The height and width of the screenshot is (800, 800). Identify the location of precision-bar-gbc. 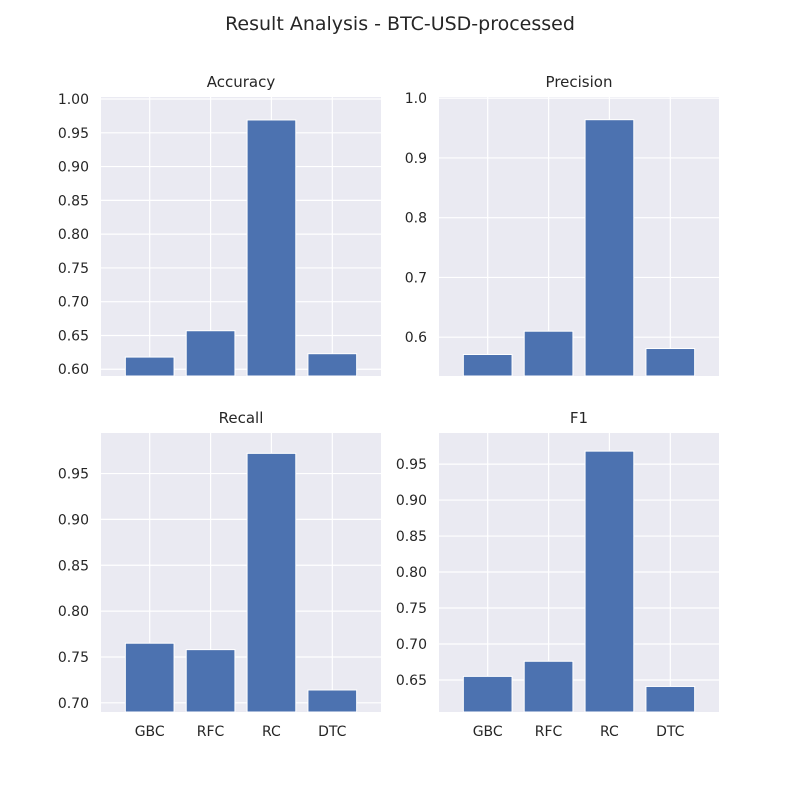
(487, 365).